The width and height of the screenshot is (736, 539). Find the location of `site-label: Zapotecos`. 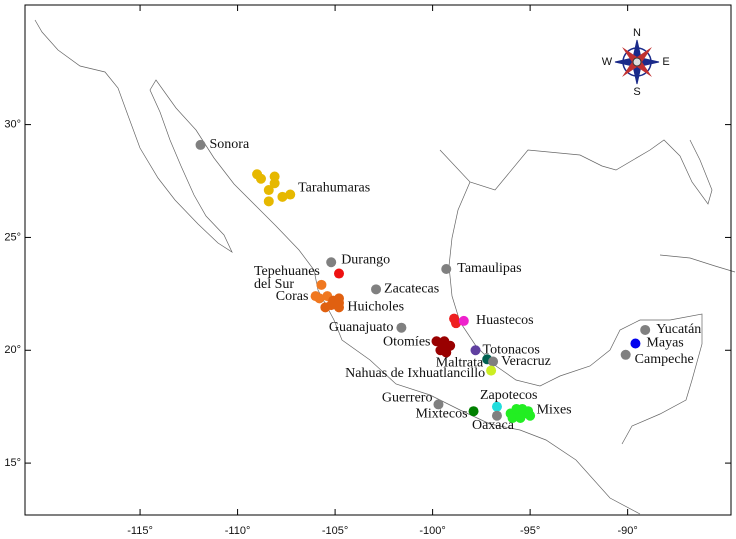

site-label: Zapotecos is located at coordinates (509, 395).